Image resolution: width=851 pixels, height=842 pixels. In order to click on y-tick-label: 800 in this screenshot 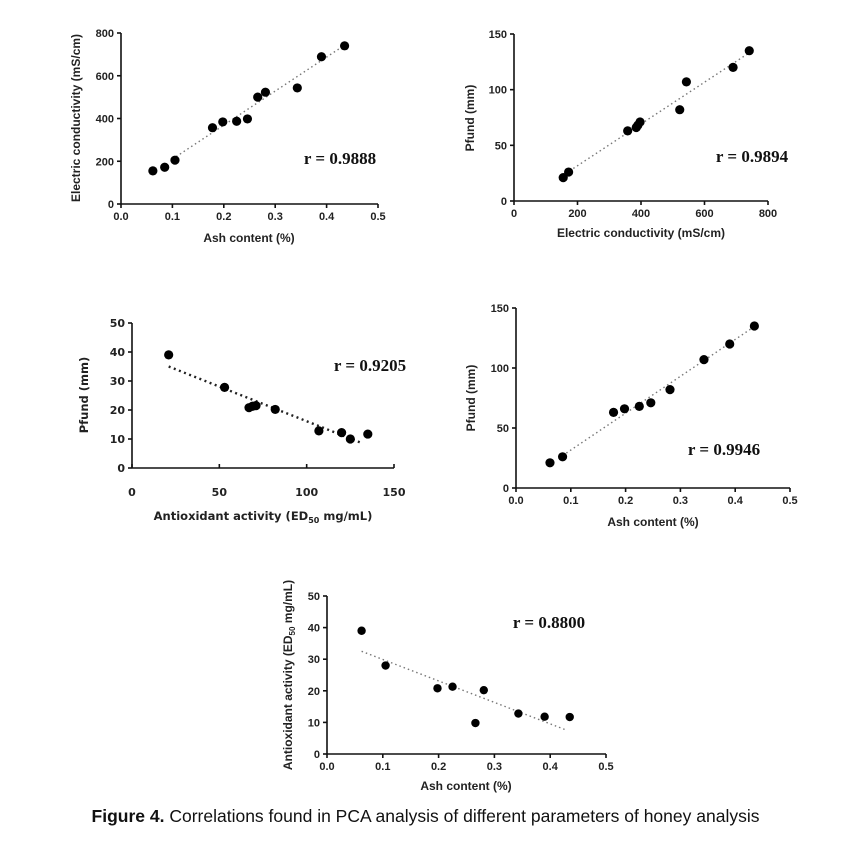, I will do `click(105, 34)`.